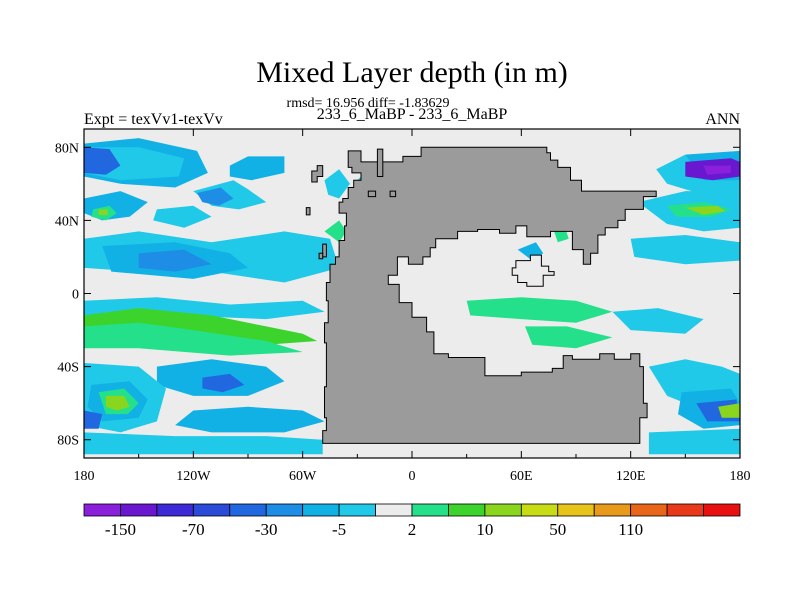 This screenshot has height=600, width=800. I want to click on colorbar-label-4: 2, so click(412, 529).